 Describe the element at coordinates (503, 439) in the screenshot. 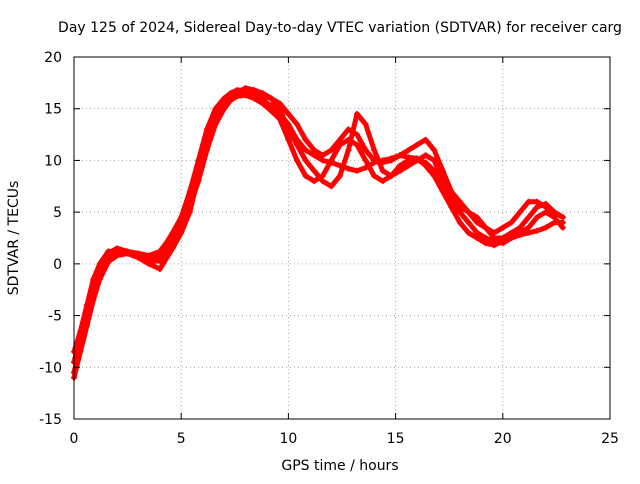

I see `x-tick-label: 20` at that location.